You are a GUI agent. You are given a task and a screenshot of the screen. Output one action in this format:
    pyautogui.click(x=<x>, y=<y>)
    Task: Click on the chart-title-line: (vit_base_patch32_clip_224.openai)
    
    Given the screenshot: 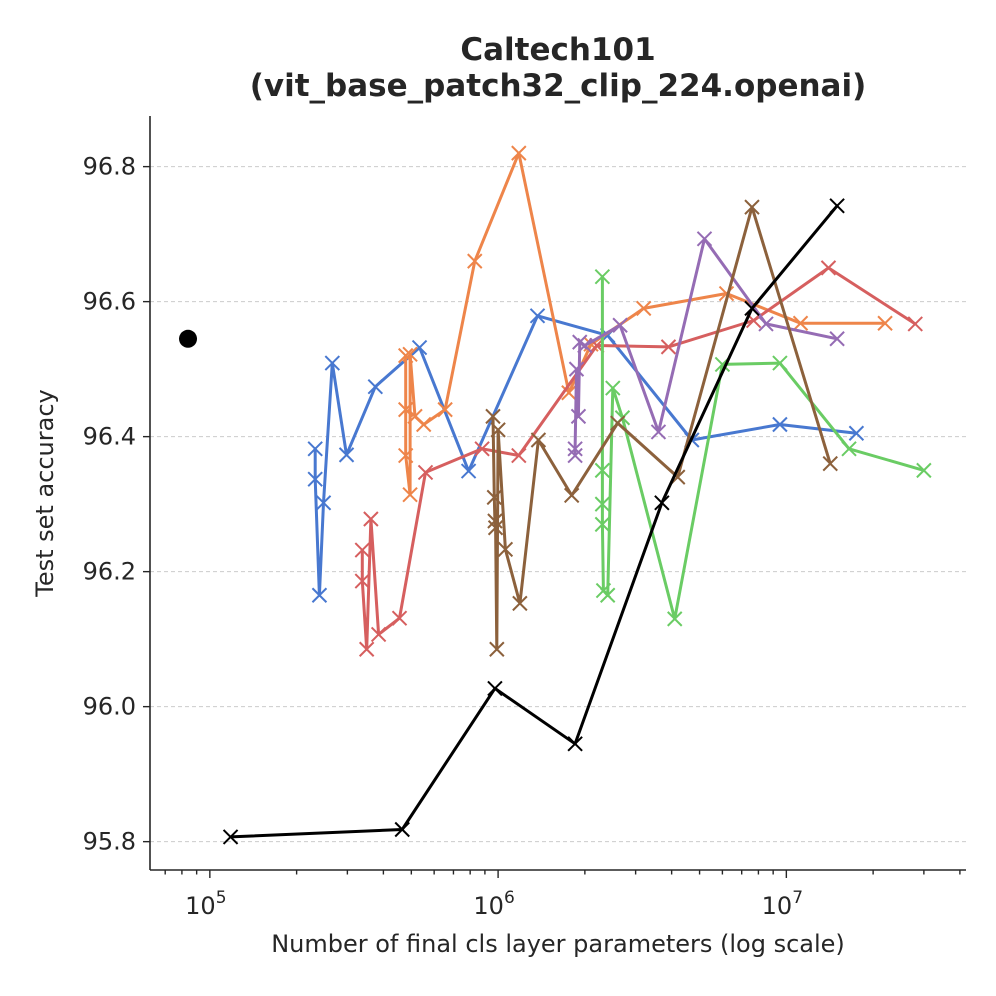 What is the action you would take?
    pyautogui.click(x=558, y=86)
    